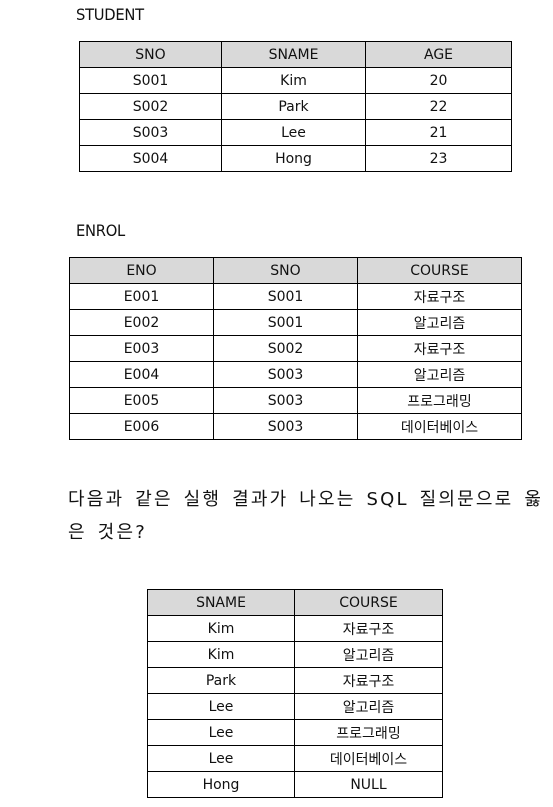 The height and width of the screenshot is (807, 553). I want to click on enrol-table-row: E002 S001 알고리즘, so click(295, 322).